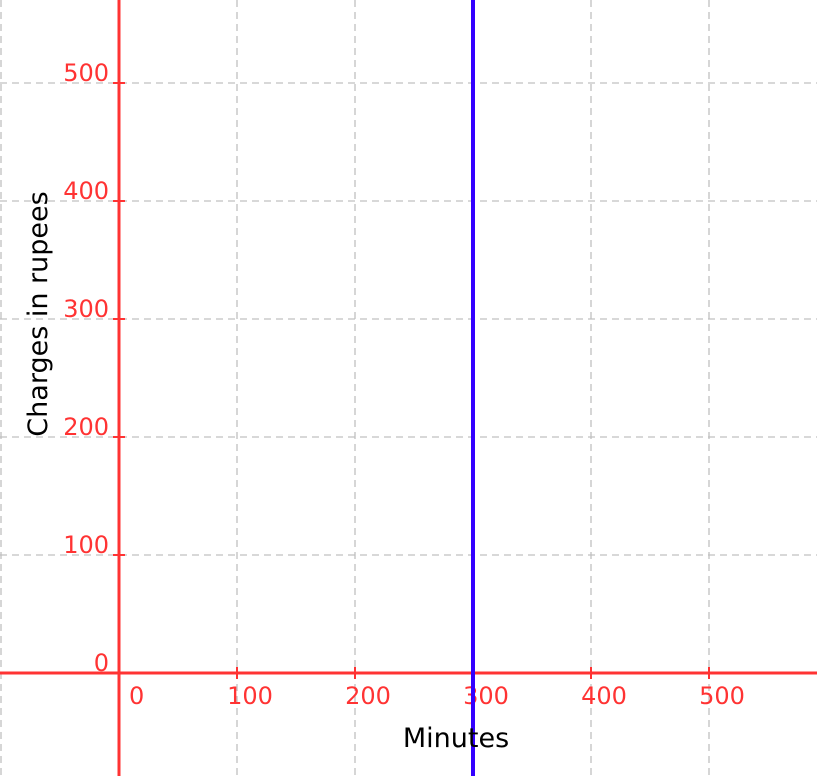 The image size is (817, 776). I want to click on y-tick-label: 100, so click(86, 545).